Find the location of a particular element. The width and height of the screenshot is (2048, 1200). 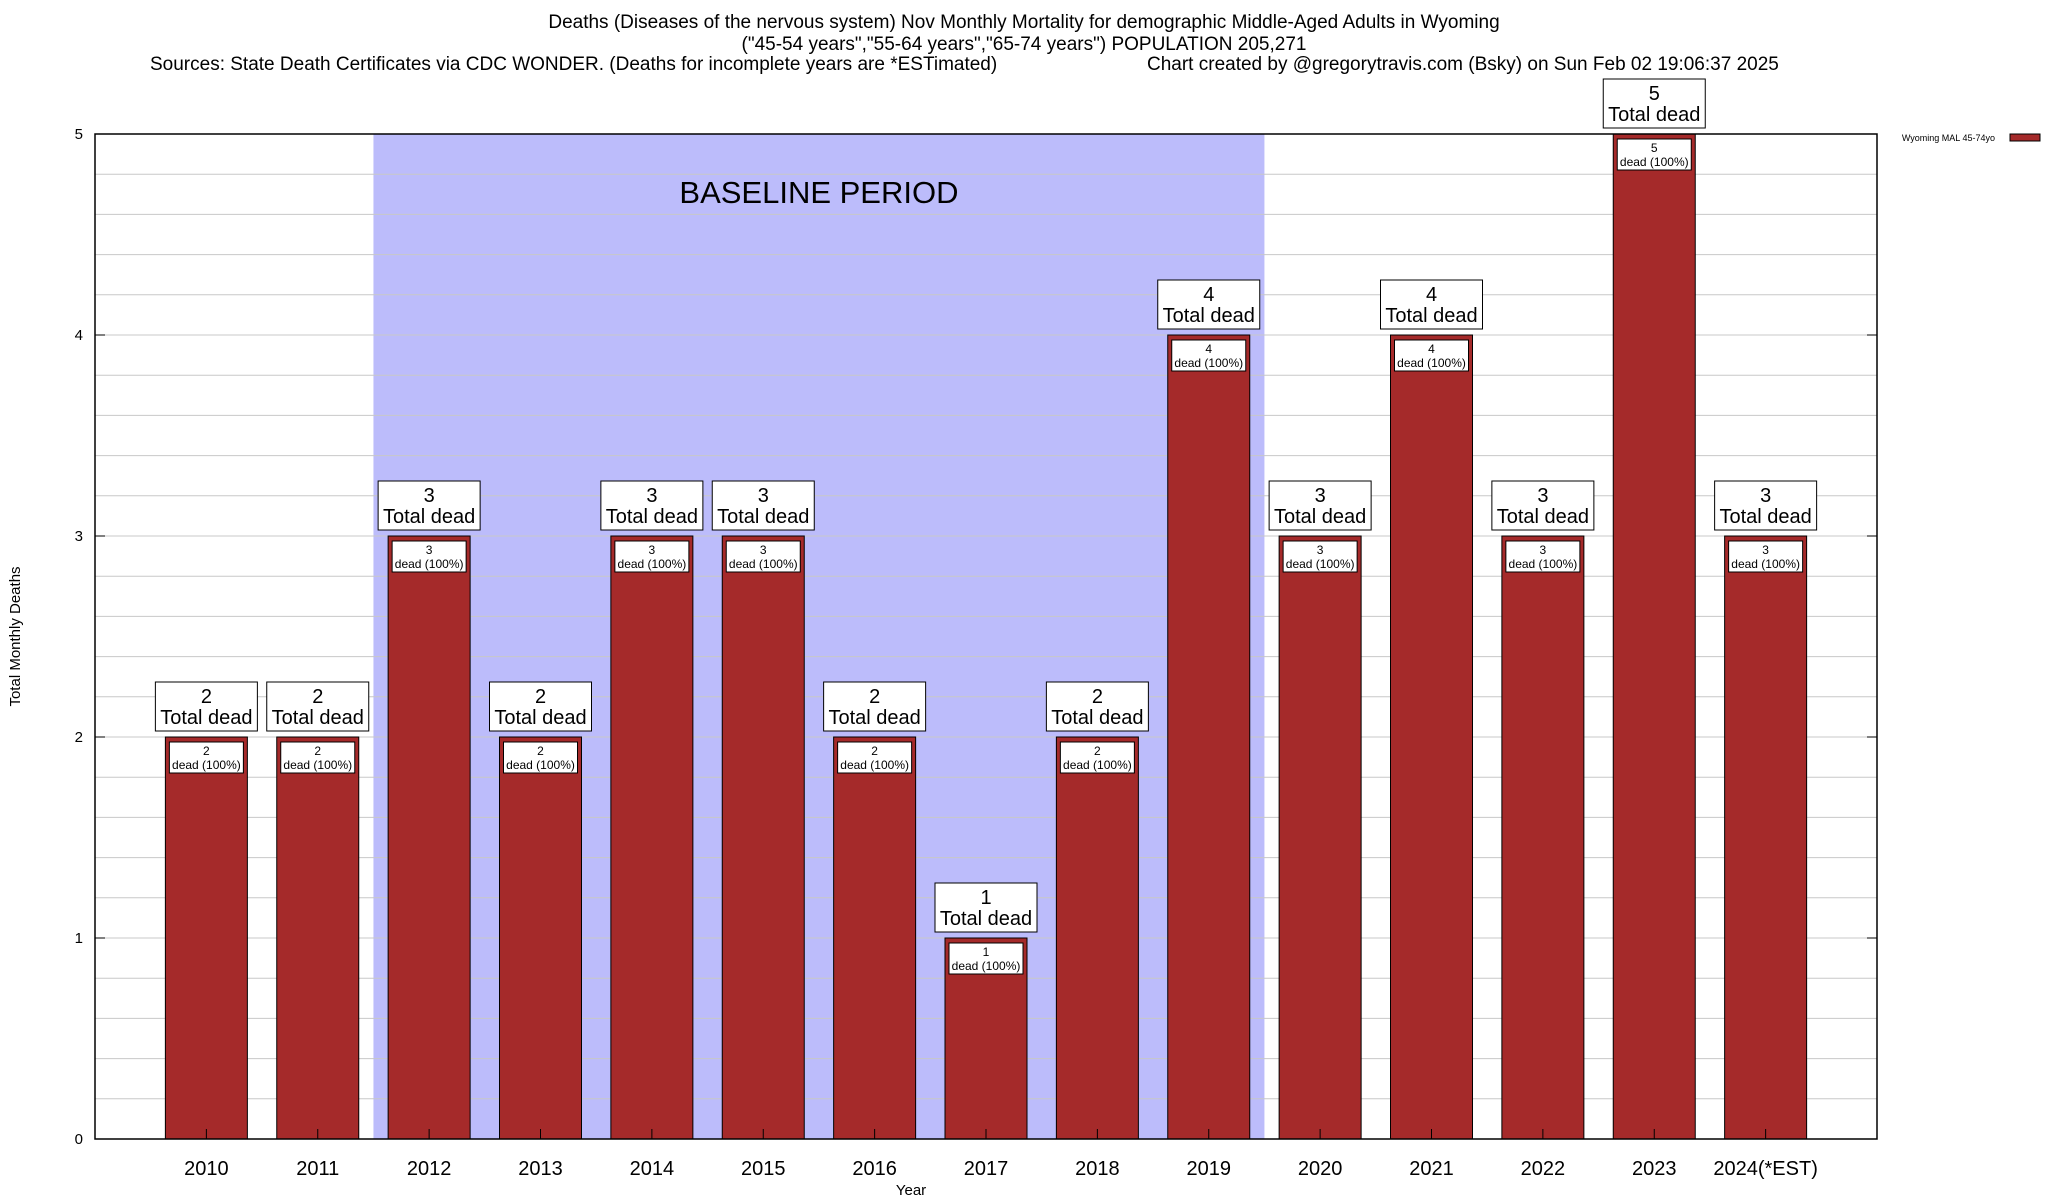

x-tick-label: 2017 is located at coordinates (986, 1169).